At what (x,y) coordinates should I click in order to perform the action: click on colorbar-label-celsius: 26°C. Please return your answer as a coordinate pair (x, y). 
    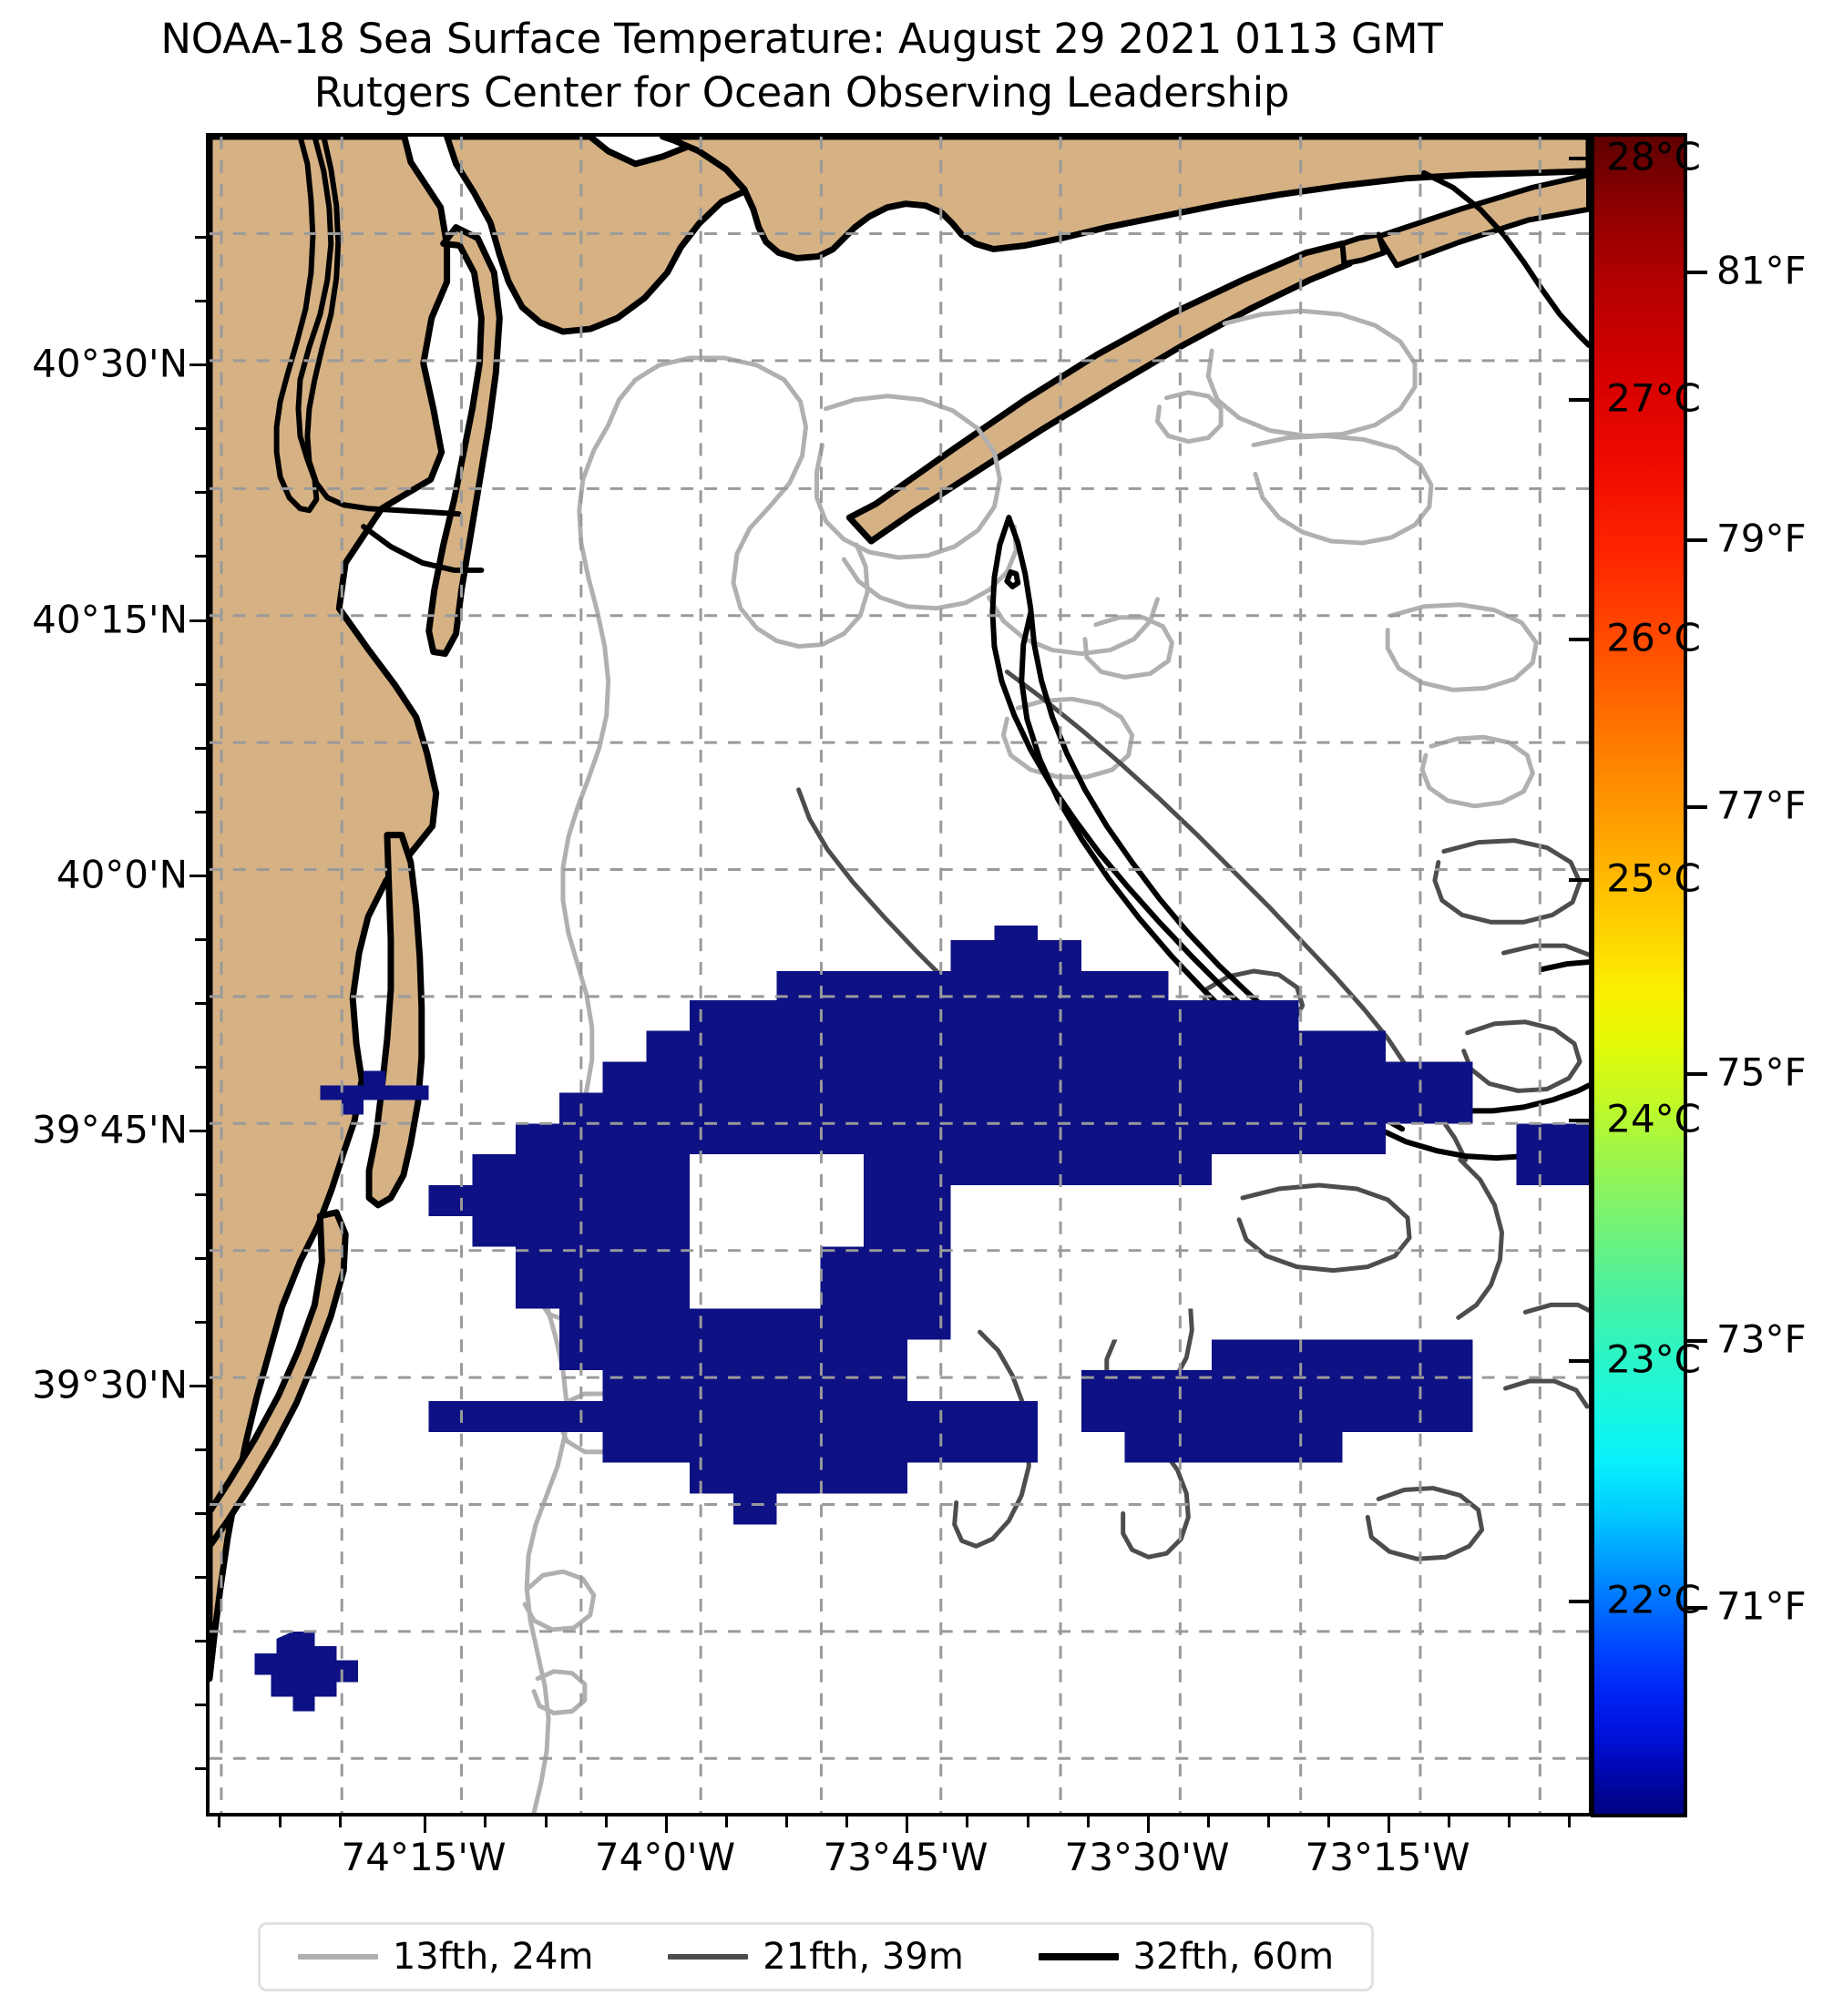
    Looking at the image, I should click on (1653, 637).